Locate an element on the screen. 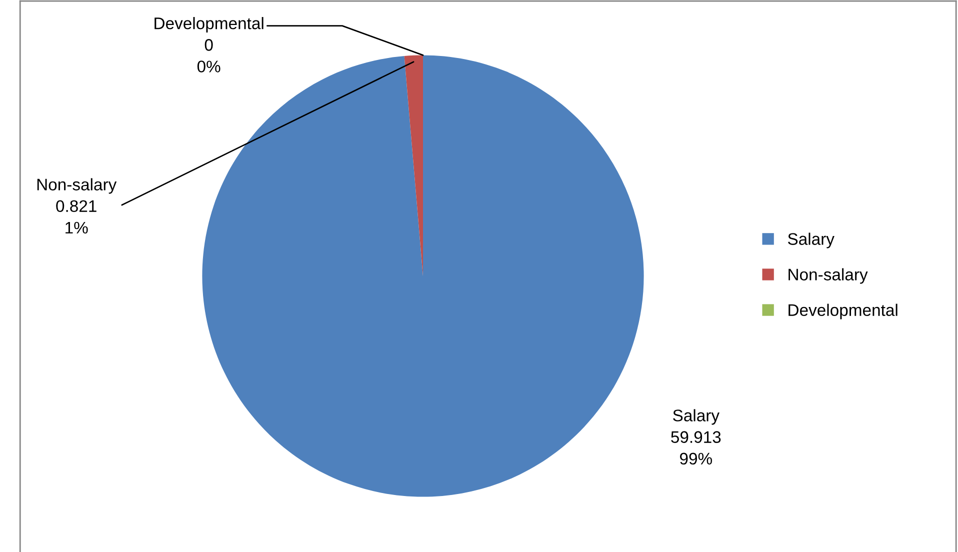  legend-label: Non-salary is located at coordinates (828, 276).